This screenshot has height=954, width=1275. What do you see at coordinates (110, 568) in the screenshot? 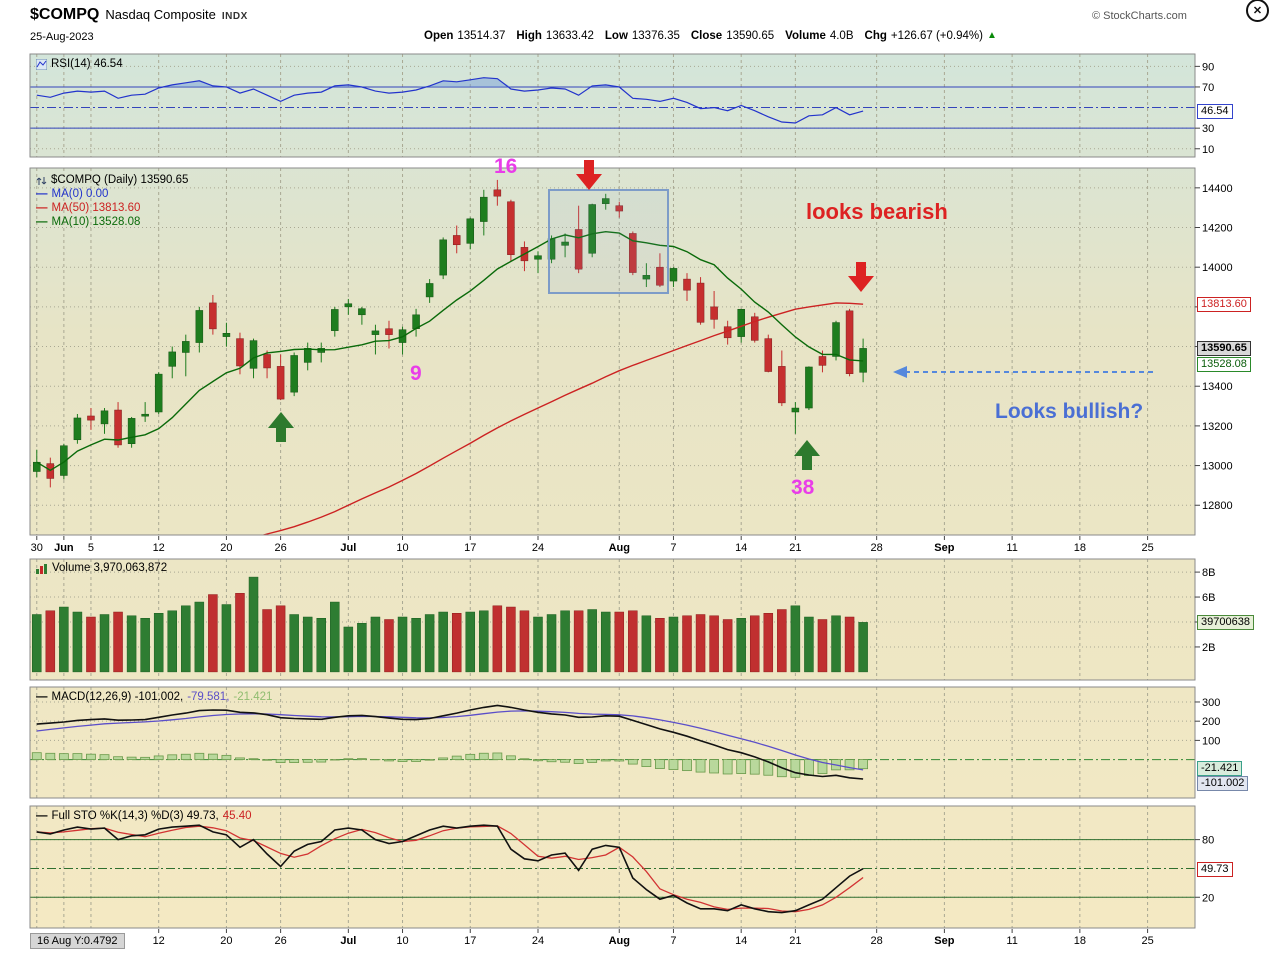
I see `volume-legend-label: Volume 3,970,063,872` at bounding box center [110, 568].